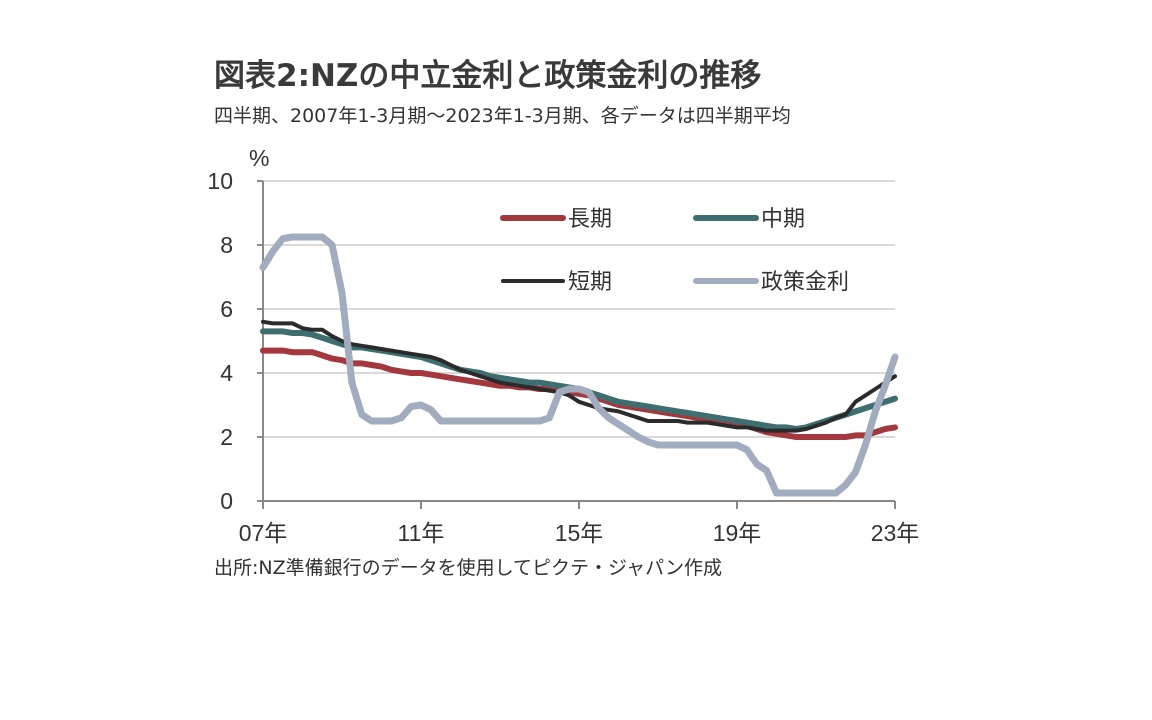 The image size is (1152, 720). Describe the element at coordinates (235, 341) in the screenshot. I see `y-axis-ticks: 0 2 4 6 8 10` at that location.